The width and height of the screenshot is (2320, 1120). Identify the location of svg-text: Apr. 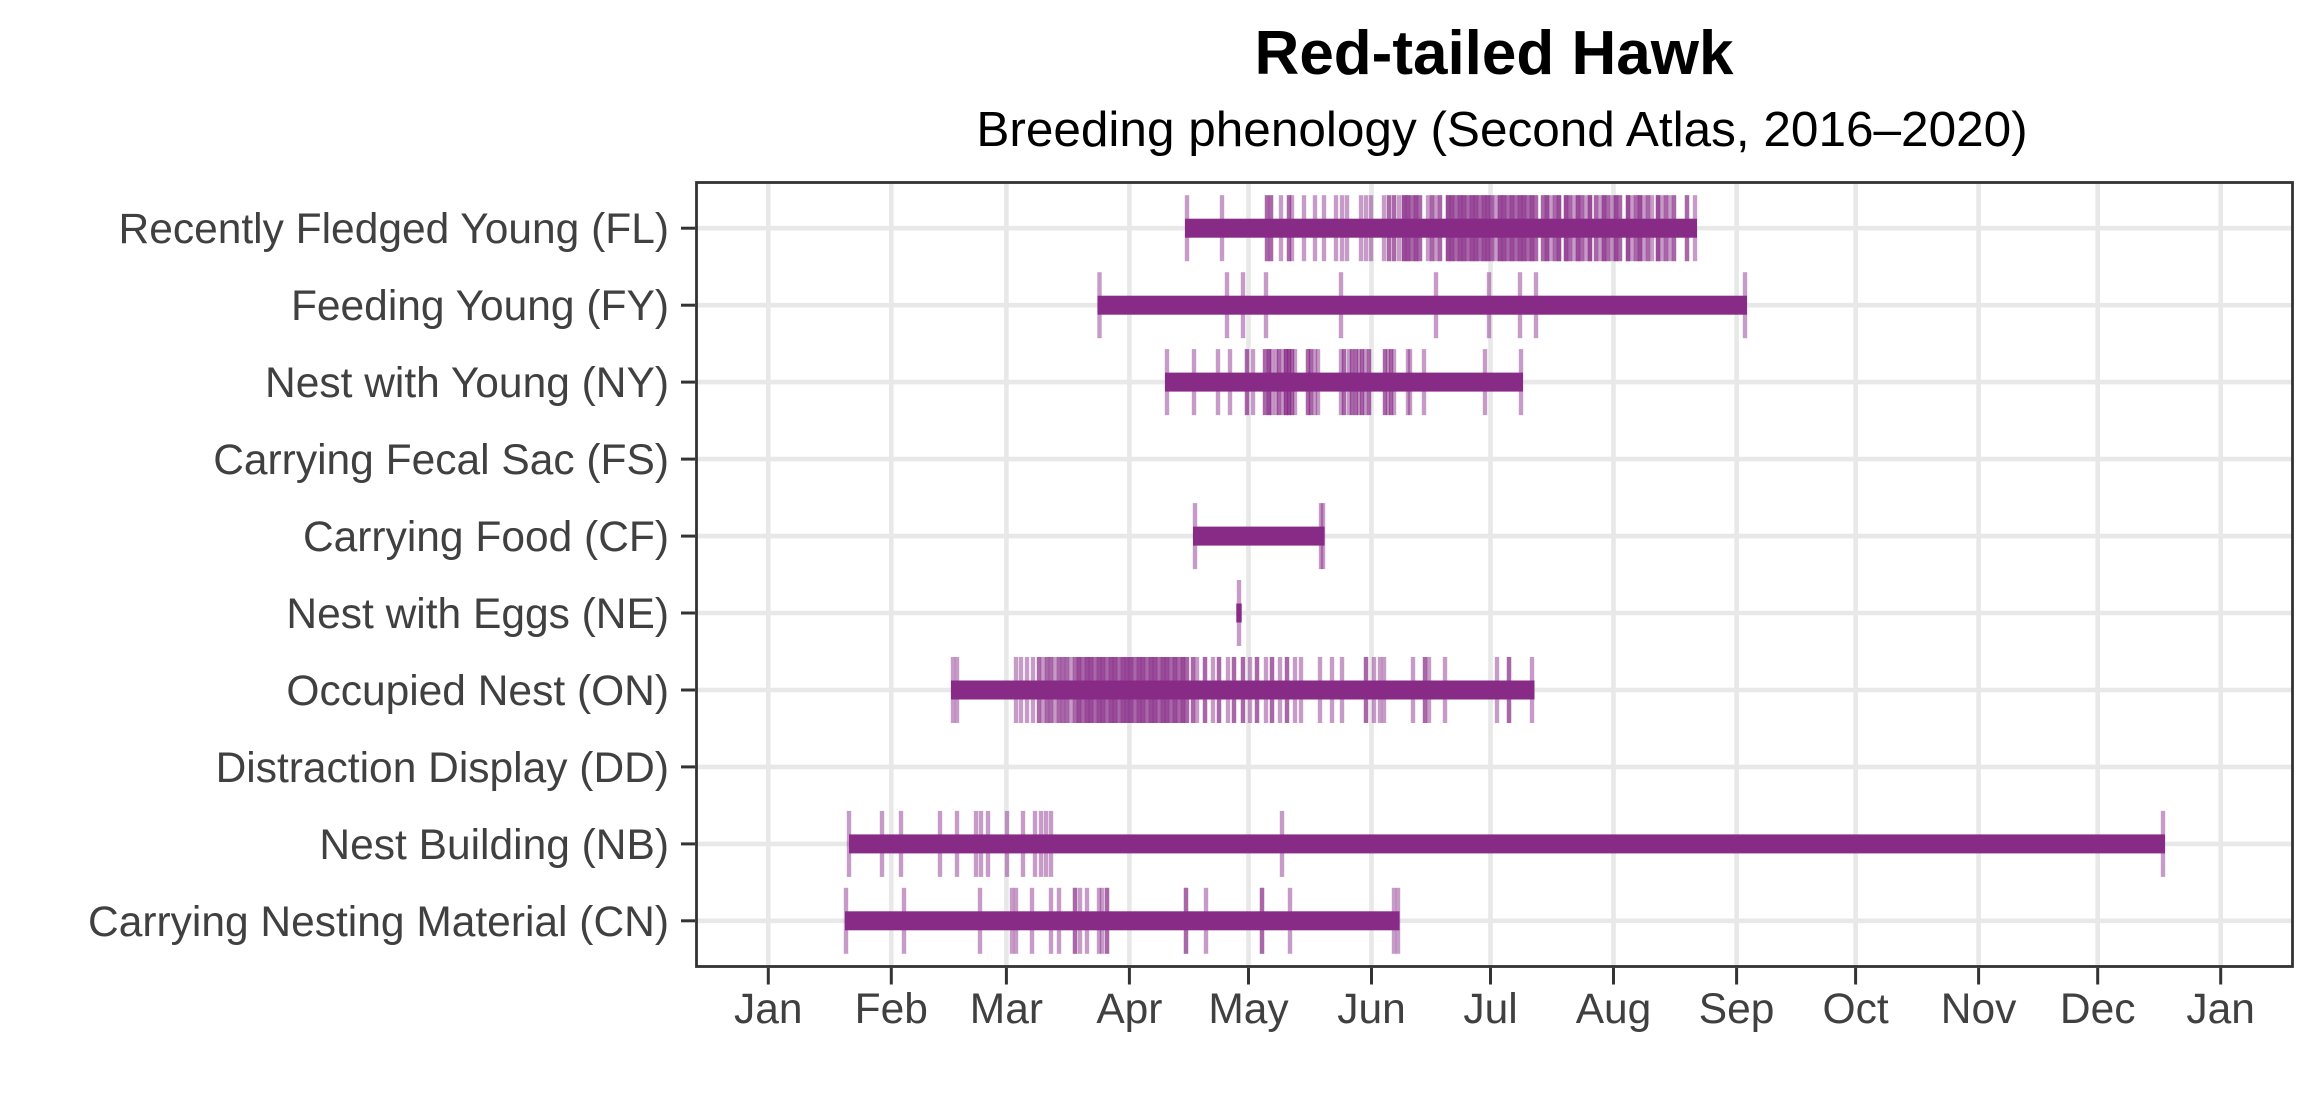
(1129, 1009).